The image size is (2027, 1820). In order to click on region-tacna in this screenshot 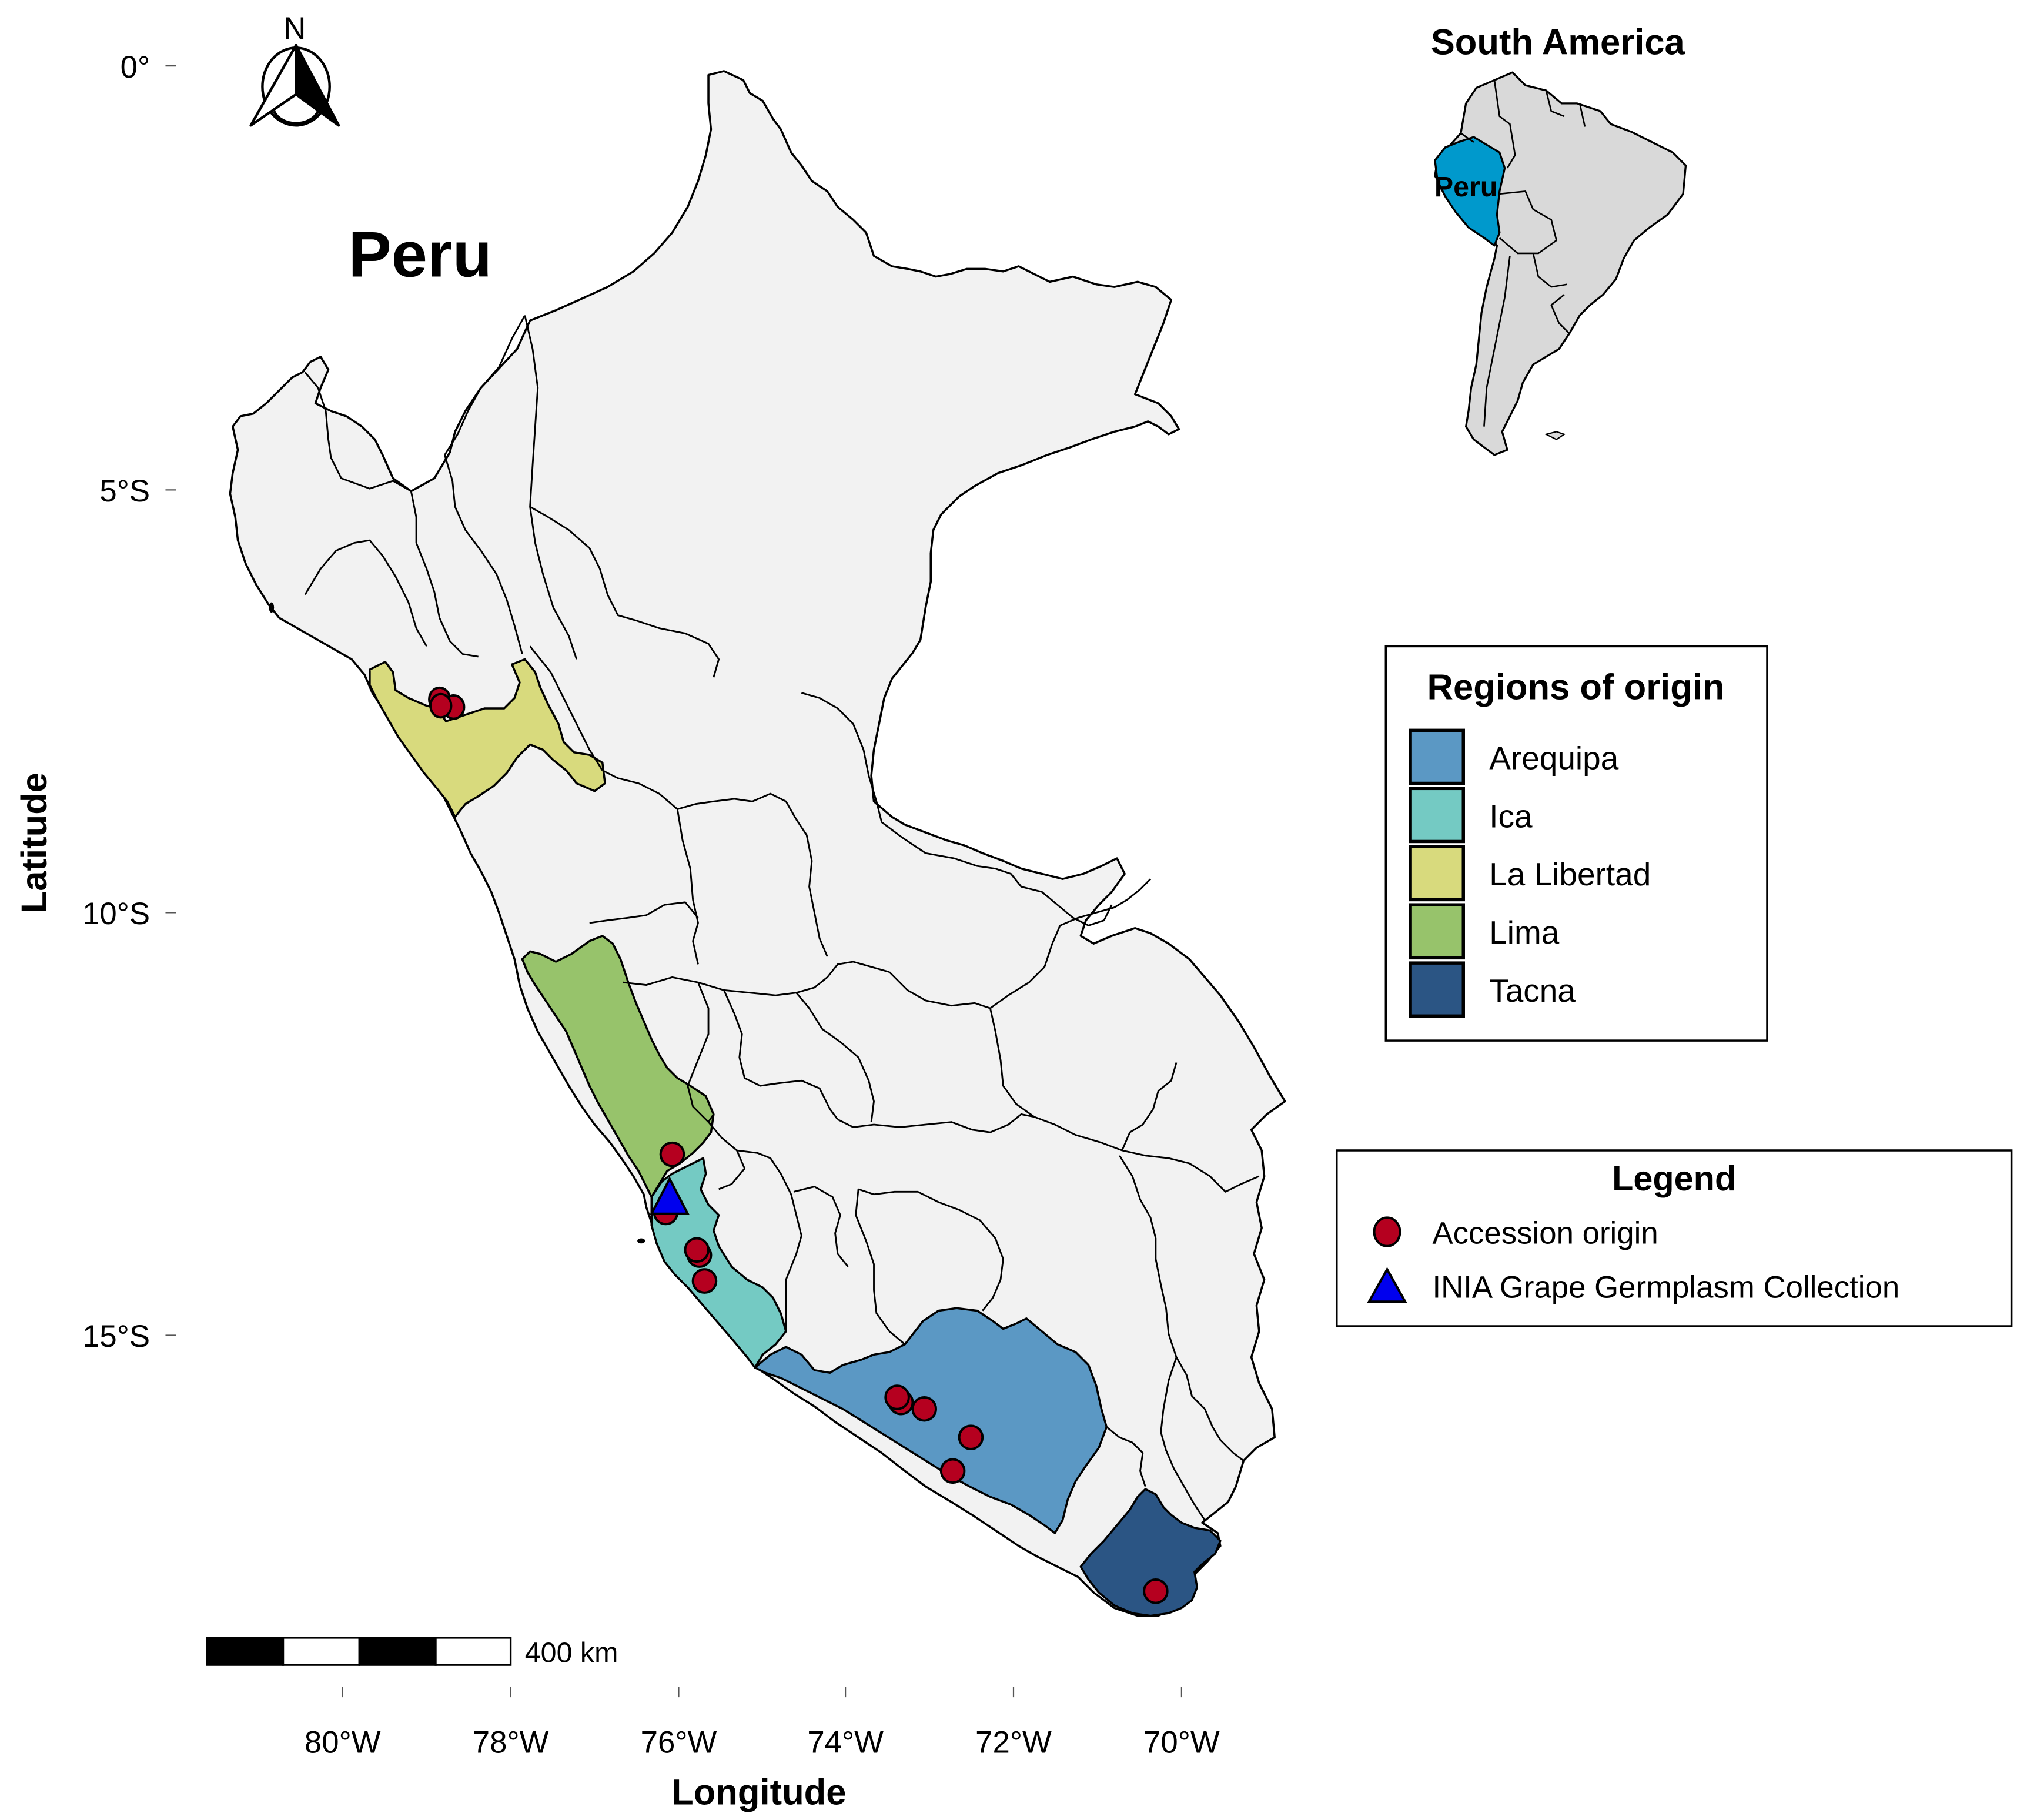, I will do `click(1150, 1552)`.